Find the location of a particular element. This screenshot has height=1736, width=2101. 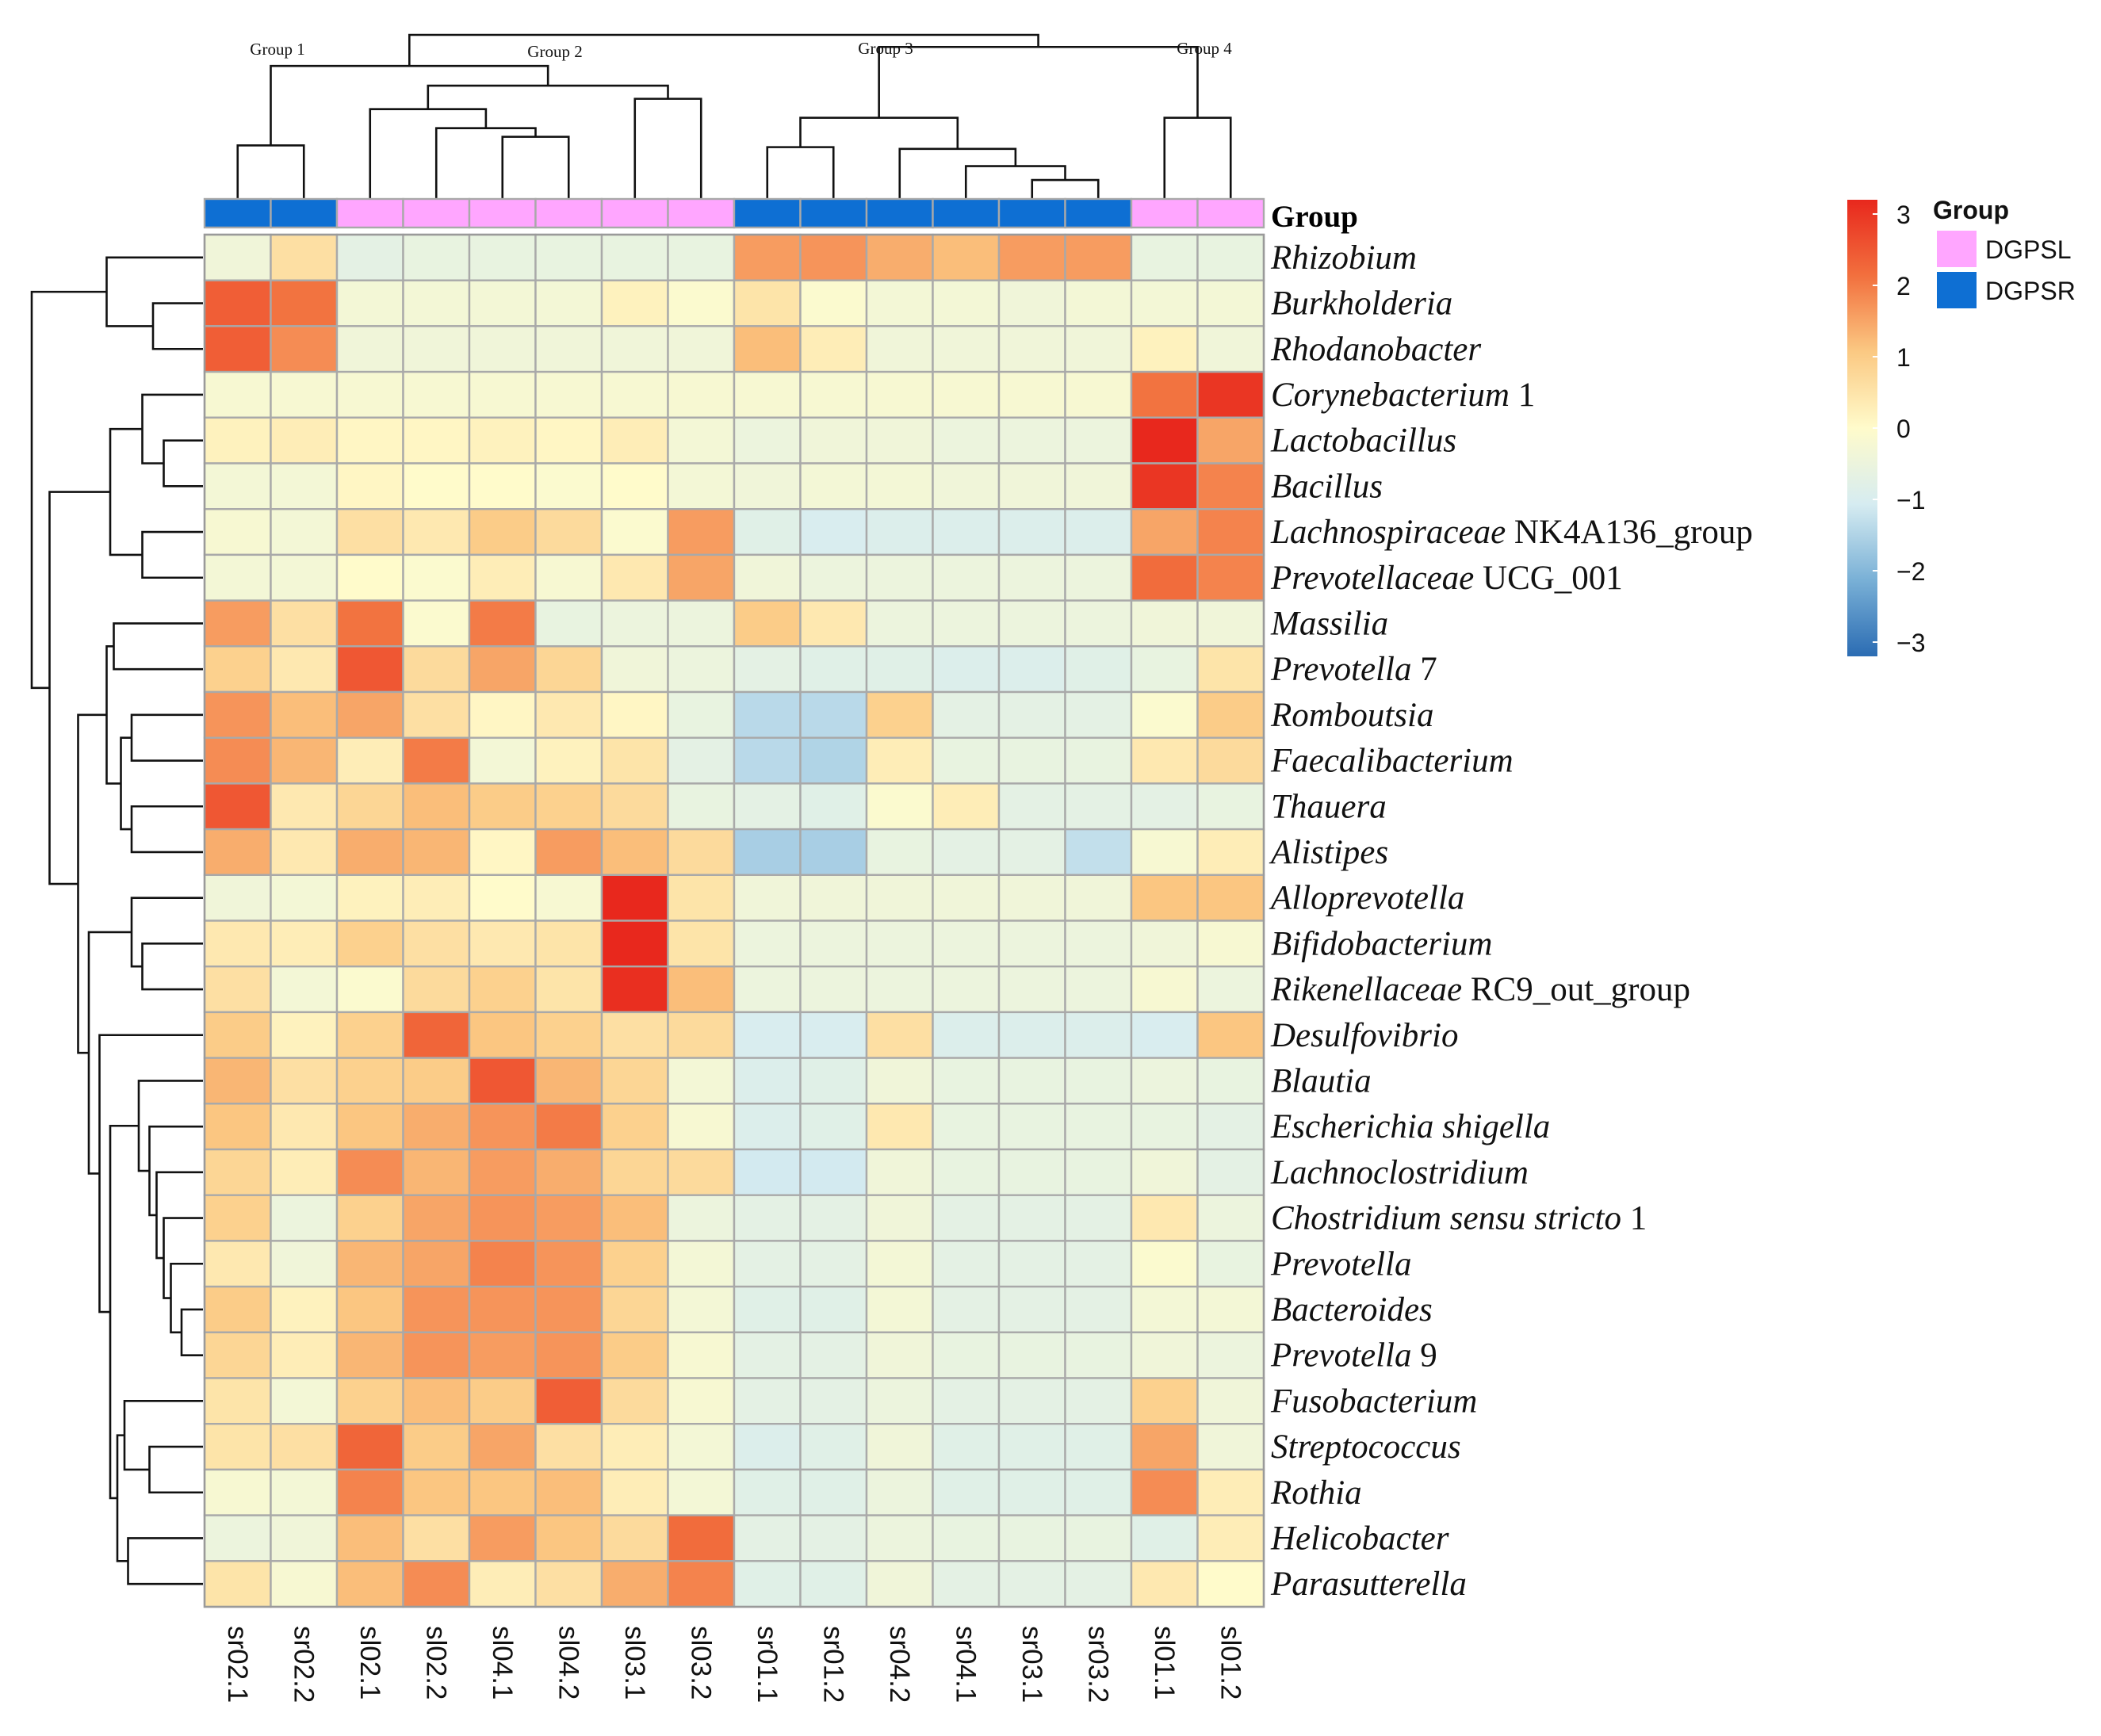

legend-swatch is located at coordinates (1956, 249).